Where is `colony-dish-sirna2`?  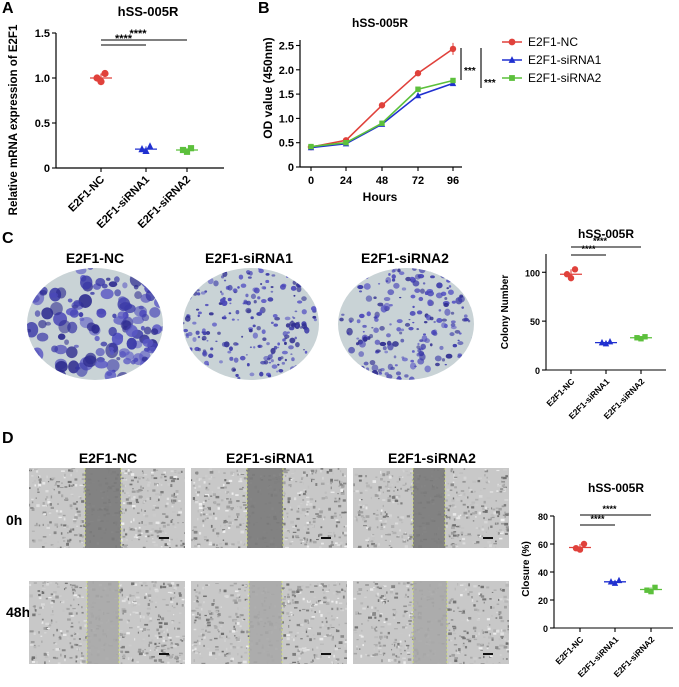
colony-dish-sirna2 is located at coordinates (406, 324).